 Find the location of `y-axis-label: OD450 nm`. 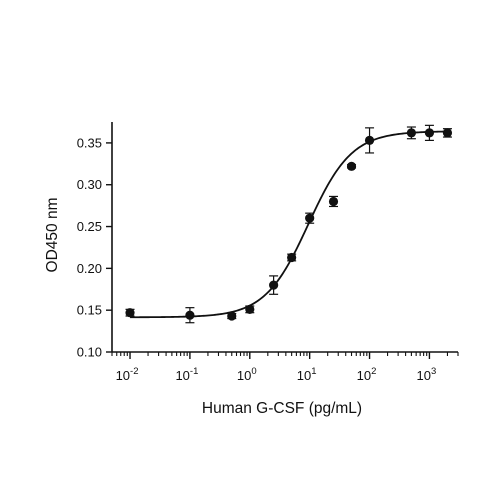

y-axis-label: OD450 nm is located at coordinates (52, 235).